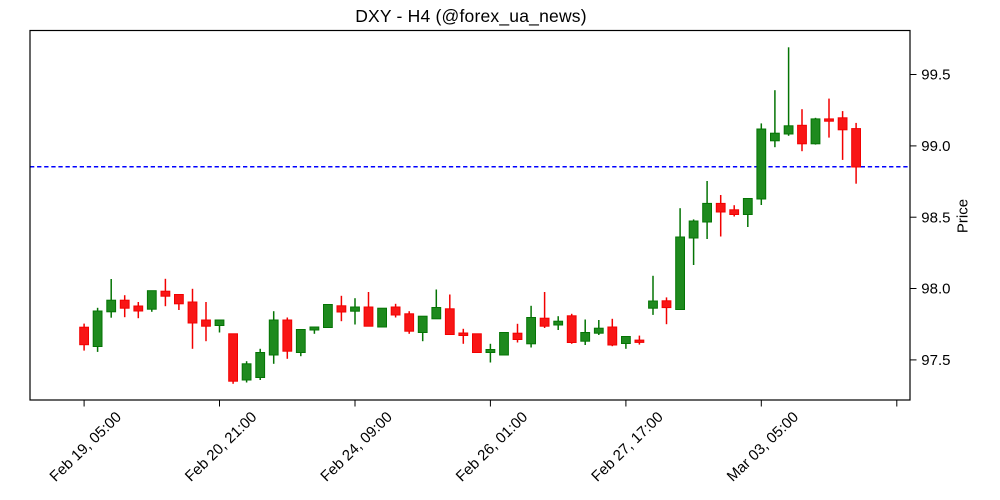 The height and width of the screenshot is (500, 1000). What do you see at coordinates (935, 217) in the screenshot?
I see `svg-text: 98.5` at bounding box center [935, 217].